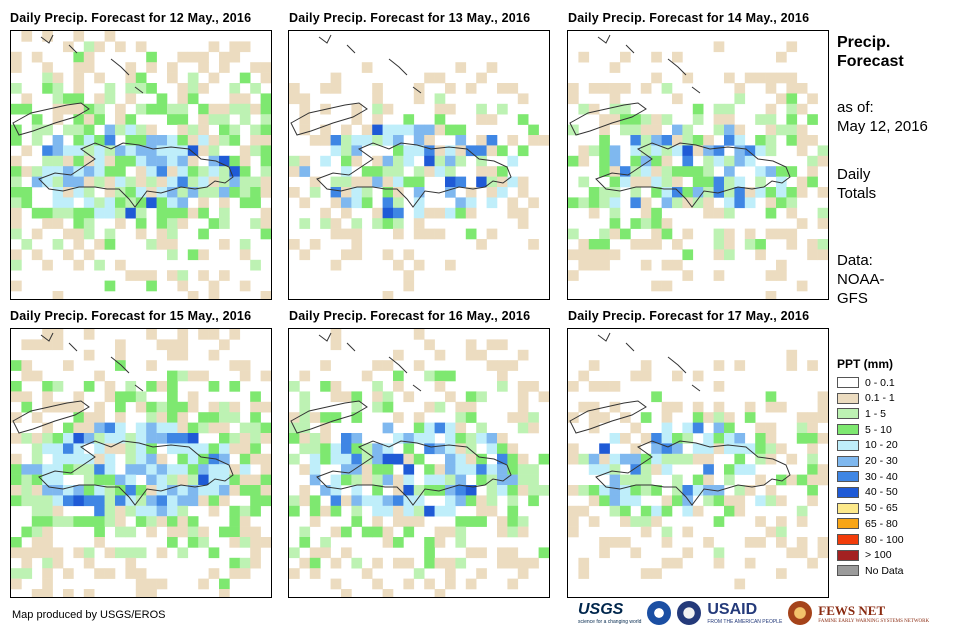  I want to click on precip-grid, so click(698, 461).